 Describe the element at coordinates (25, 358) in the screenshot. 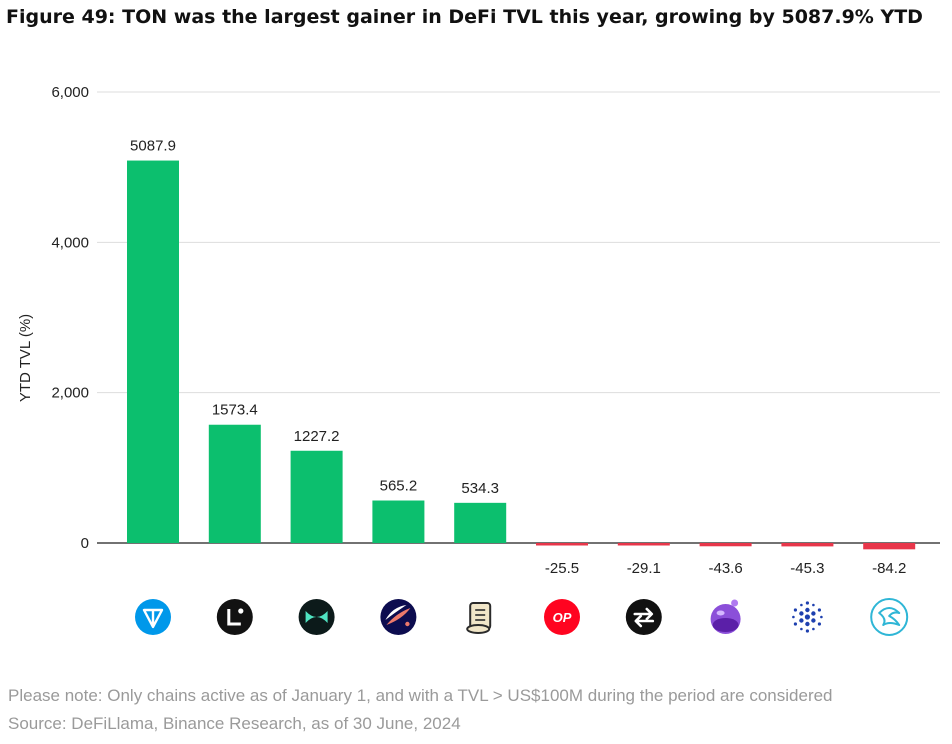

I see `y-axis-title: YTD TVL (%)` at that location.